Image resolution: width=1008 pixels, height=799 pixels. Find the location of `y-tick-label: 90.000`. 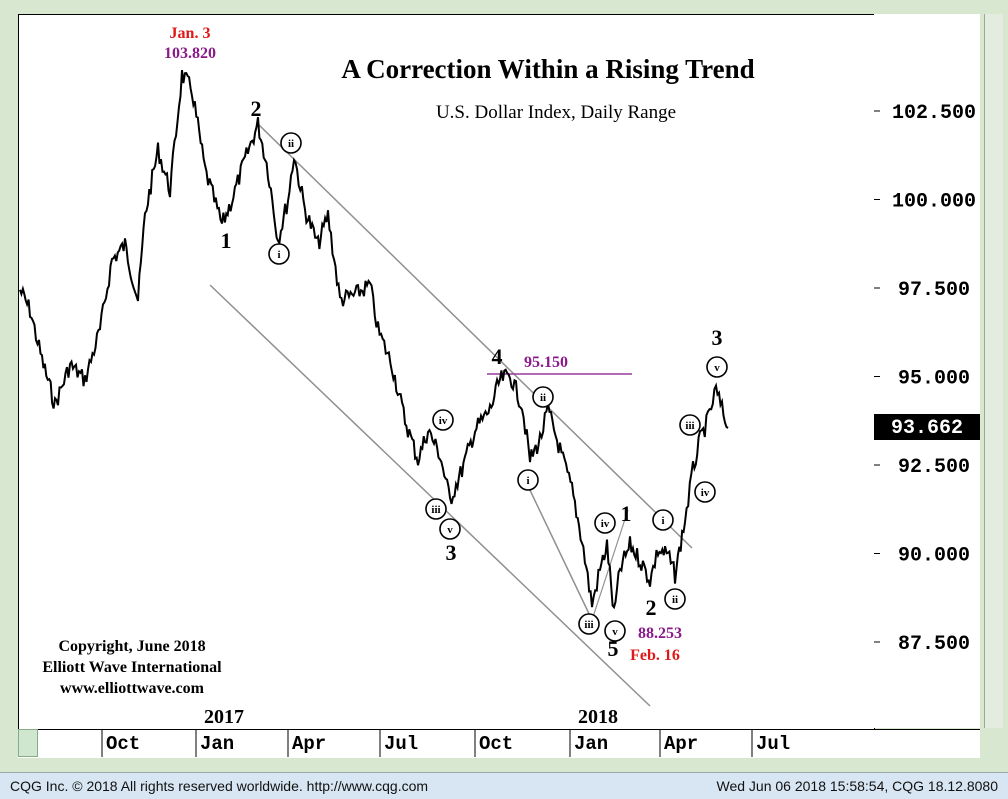

y-tick-label: 90.000 is located at coordinates (934, 556).